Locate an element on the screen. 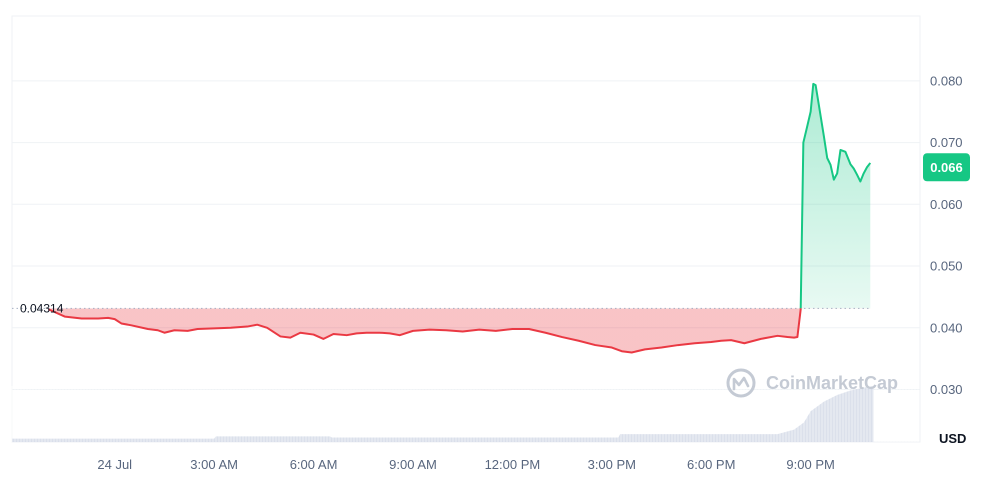 This screenshot has width=984, height=492. volume-bars is located at coordinates (465, 414).